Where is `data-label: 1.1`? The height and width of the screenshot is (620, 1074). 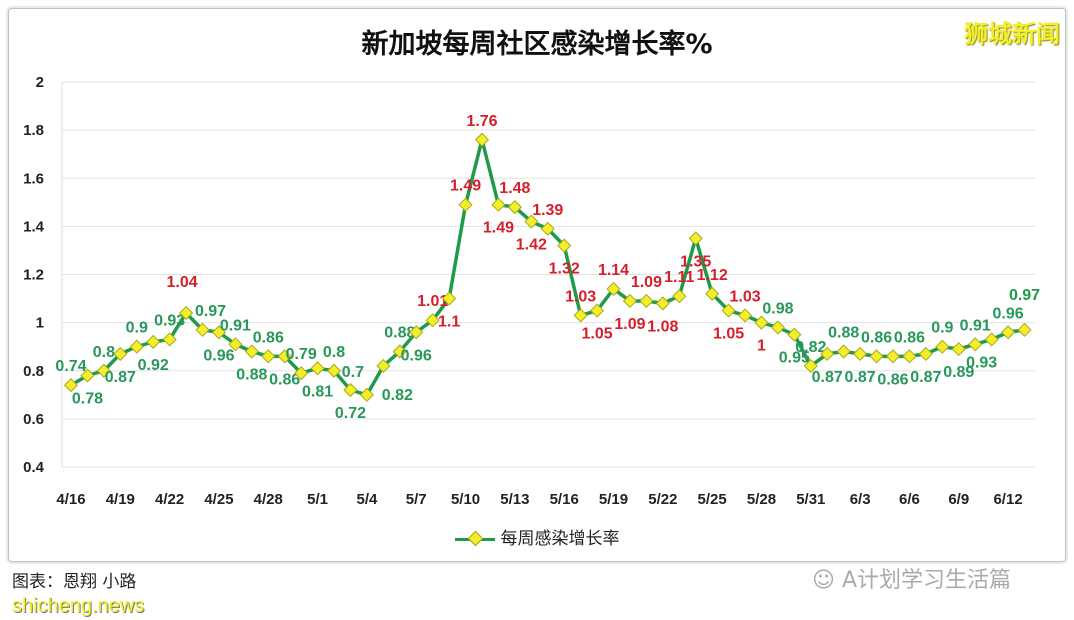 data-label: 1.1 is located at coordinates (449, 322).